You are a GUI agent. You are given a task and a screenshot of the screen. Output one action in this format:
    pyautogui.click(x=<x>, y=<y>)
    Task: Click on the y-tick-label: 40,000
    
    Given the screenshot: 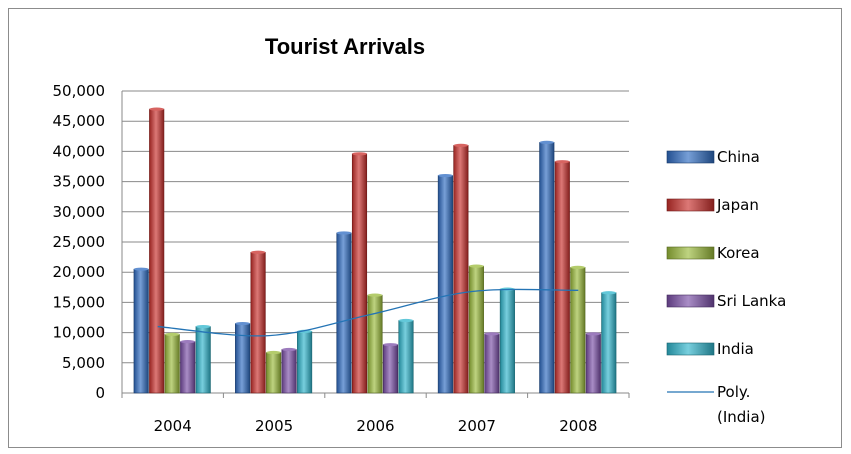 What is the action you would take?
    pyautogui.click(x=79, y=151)
    